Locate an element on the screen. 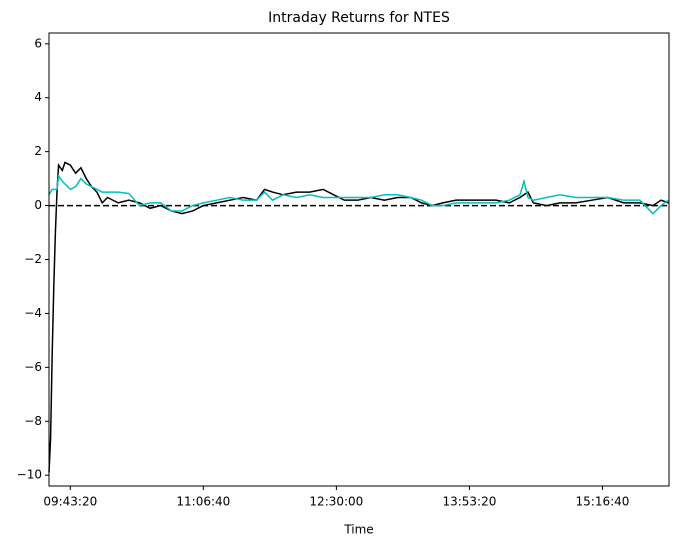  y-tick-label: 0 is located at coordinates (38, 205).